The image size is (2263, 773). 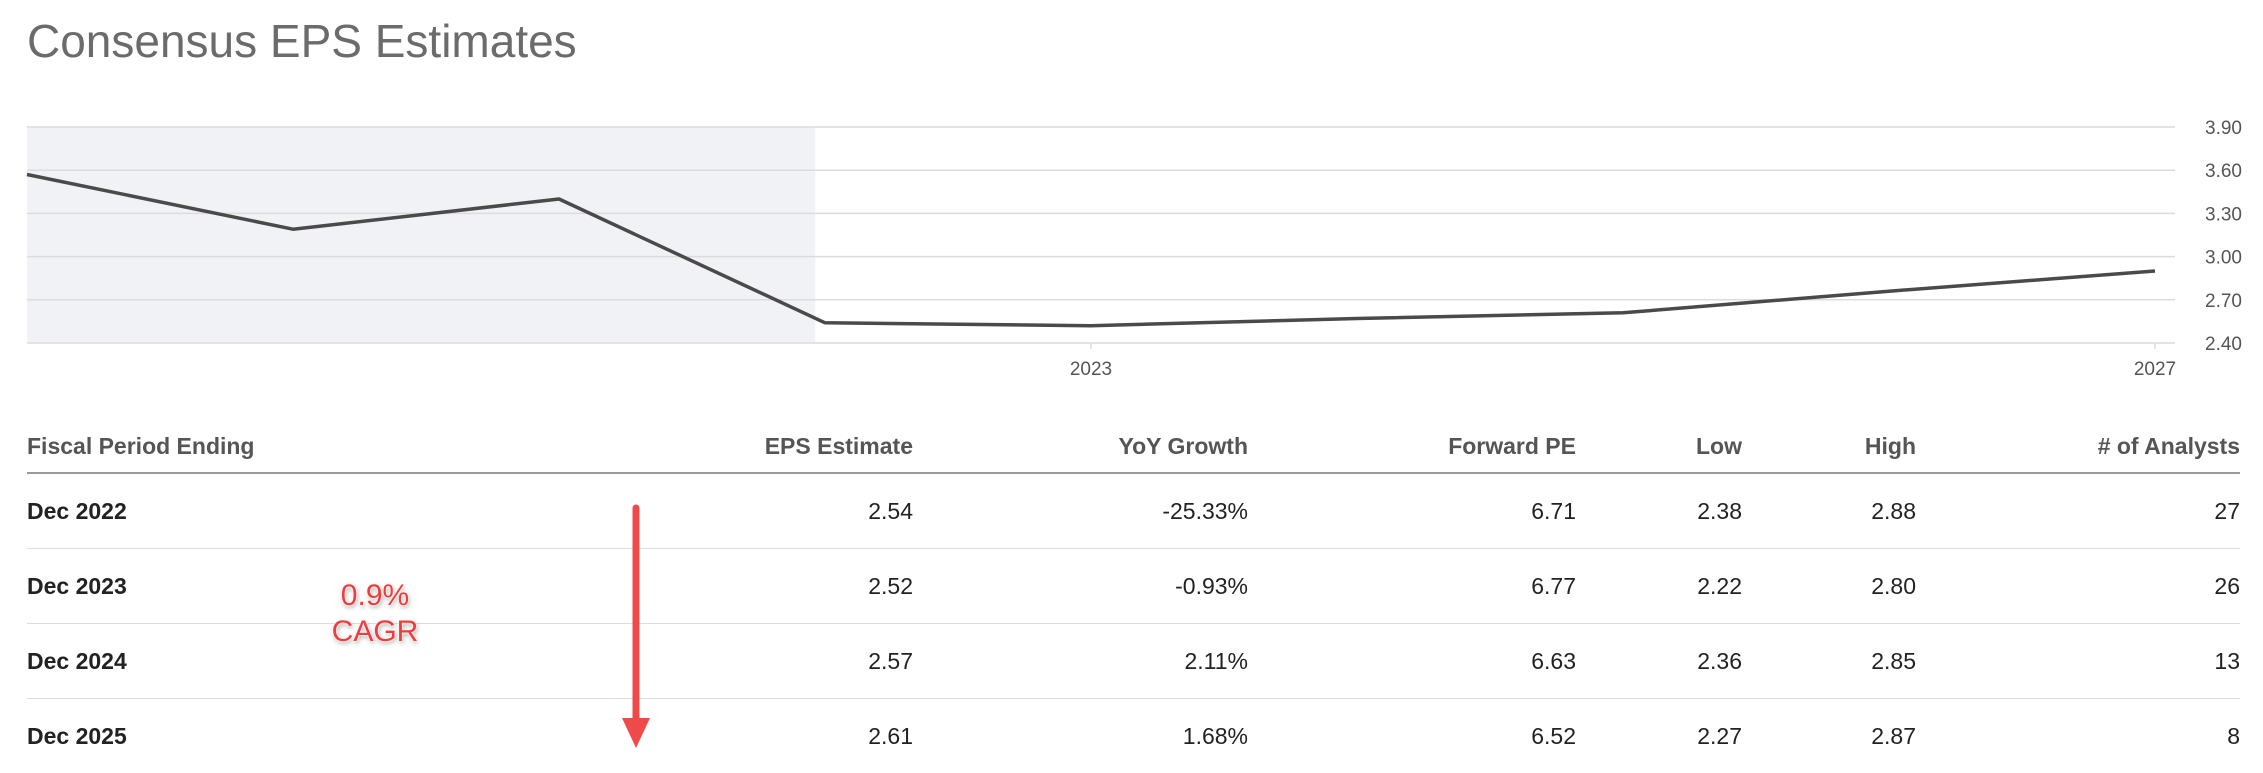 I want to click on cell-high: 2.80, so click(x=1829, y=586).